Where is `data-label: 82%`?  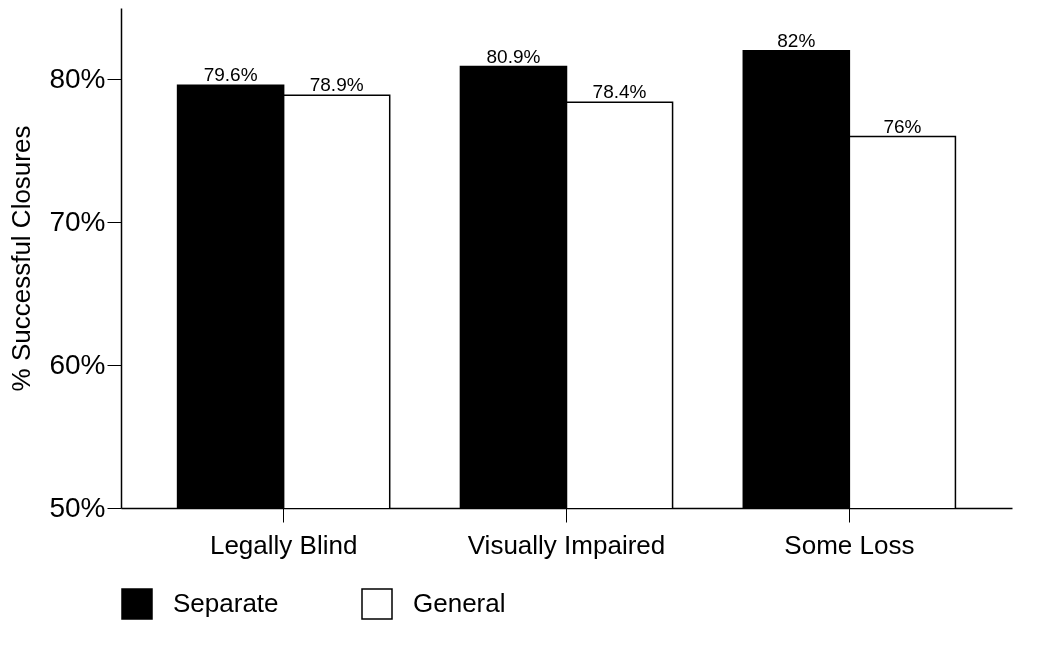
data-label: 82% is located at coordinates (796, 40).